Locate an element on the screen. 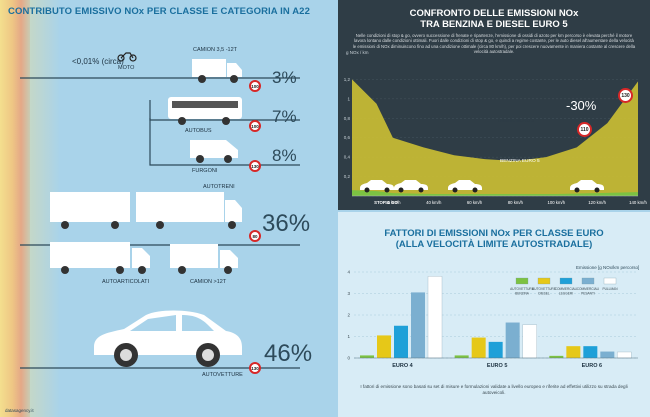 This screenshot has width=650, height=417. y-axis-label: g NOx / km is located at coordinates (357, 52).